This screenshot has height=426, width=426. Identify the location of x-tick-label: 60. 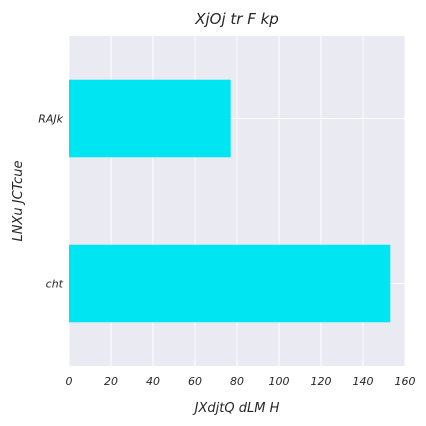
(195, 381).